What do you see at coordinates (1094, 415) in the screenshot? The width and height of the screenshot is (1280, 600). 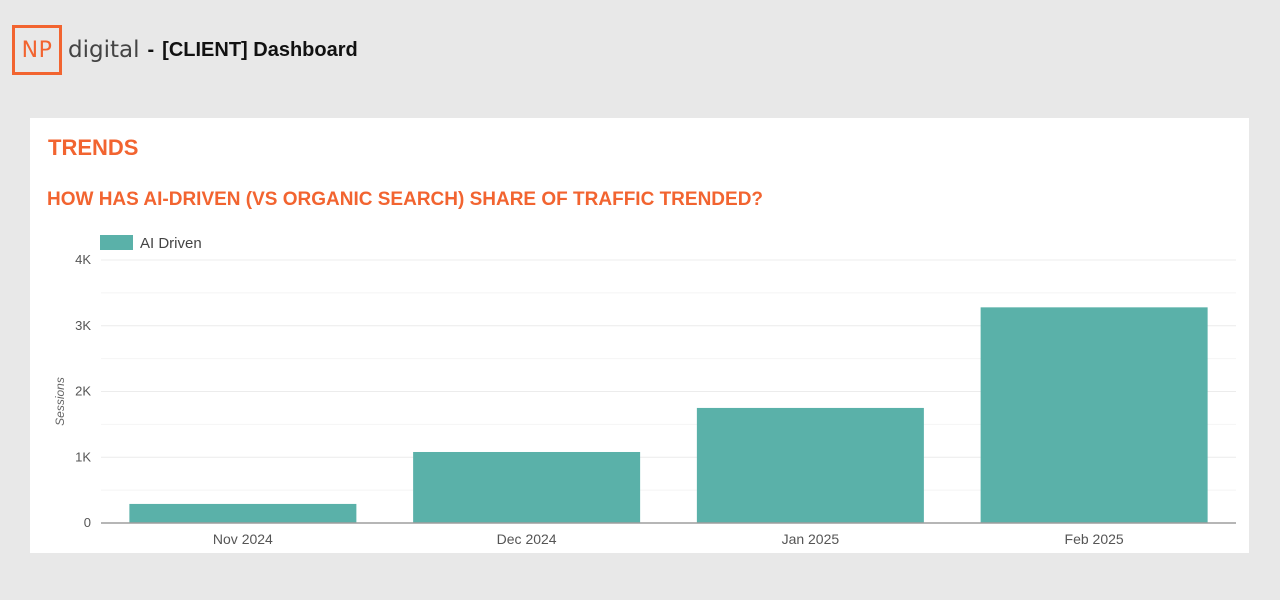 I see `bar-feb-2025` at bounding box center [1094, 415].